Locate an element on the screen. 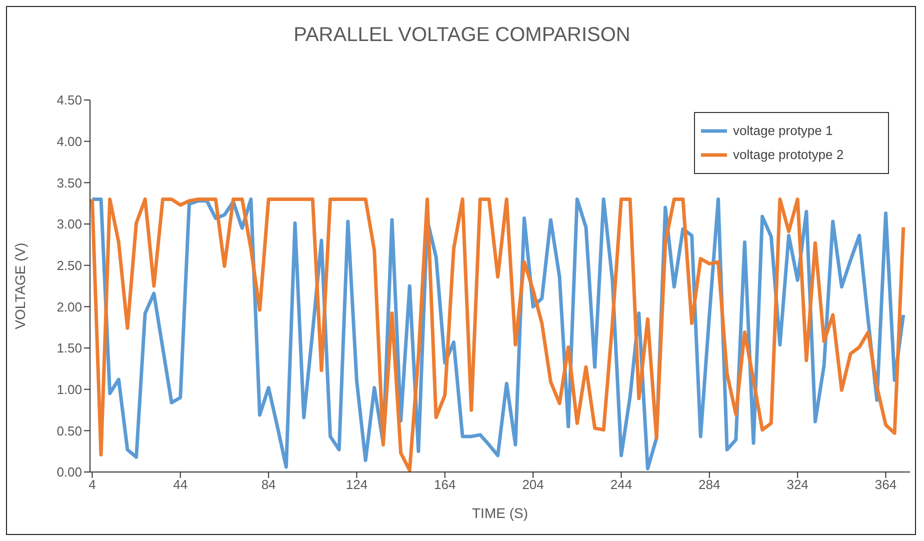 Image resolution: width=924 pixels, height=541 pixels. y-tick-label: 2.50 is located at coordinates (69, 265).